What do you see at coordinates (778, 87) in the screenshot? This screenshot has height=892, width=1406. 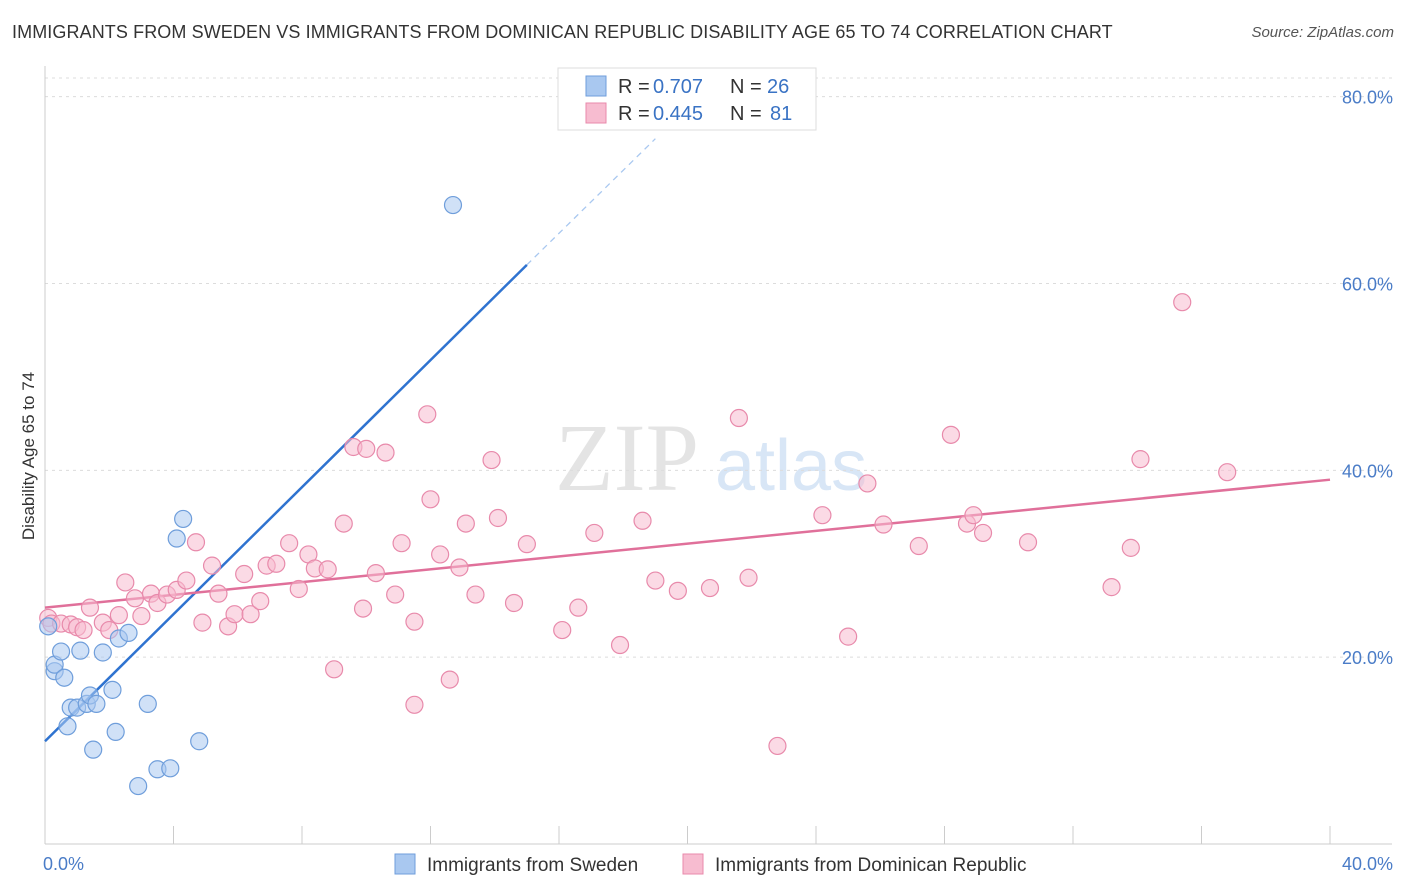 I see `legend-n-value-1: 26` at bounding box center [778, 87].